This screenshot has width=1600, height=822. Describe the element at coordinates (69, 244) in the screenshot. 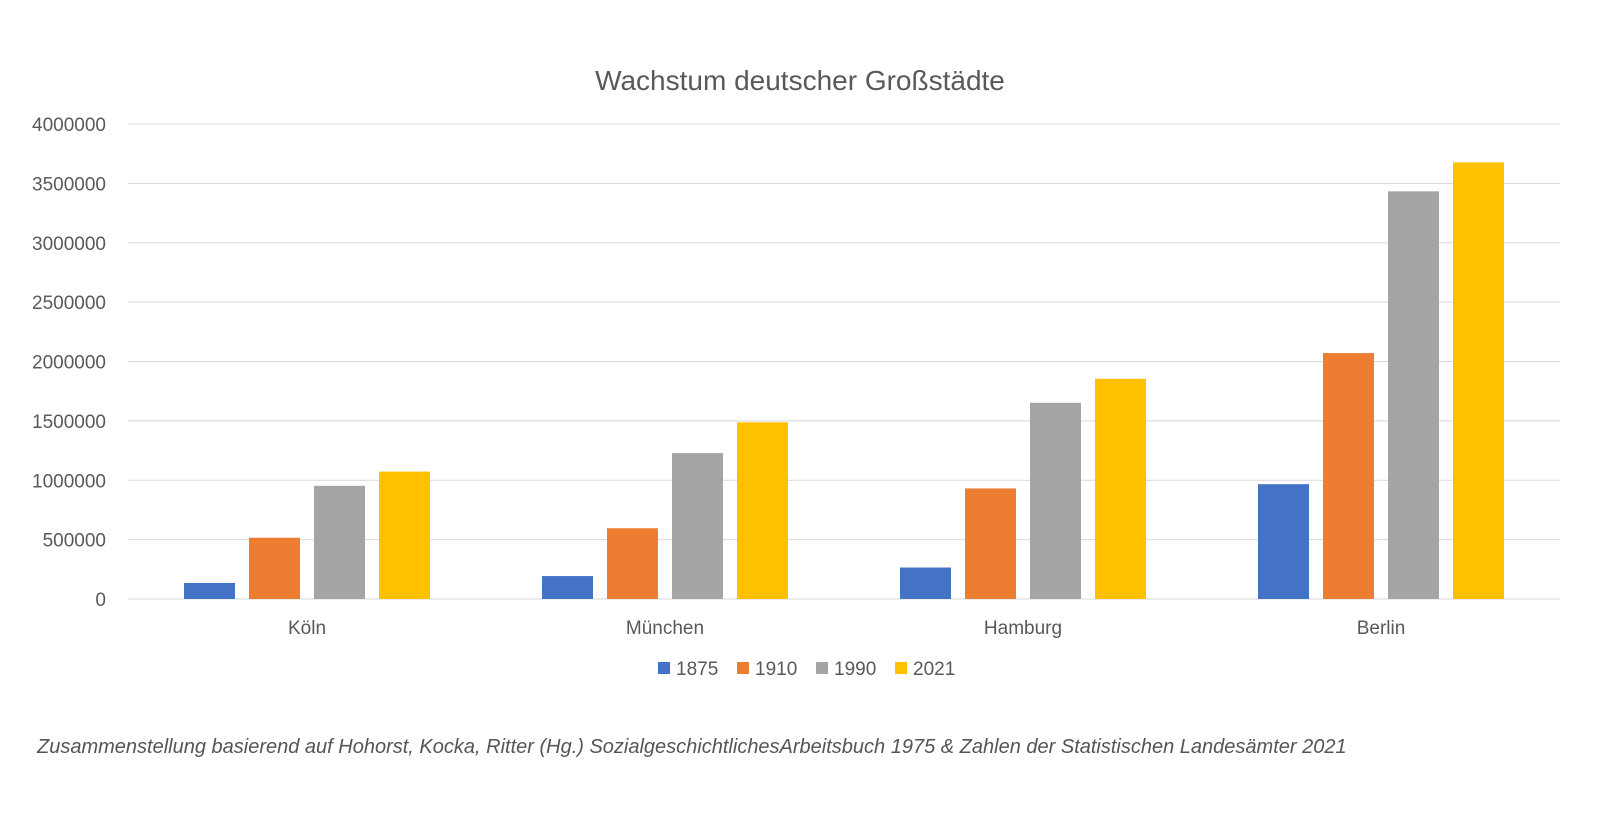

I see `y-tick-label: 3000000` at that location.